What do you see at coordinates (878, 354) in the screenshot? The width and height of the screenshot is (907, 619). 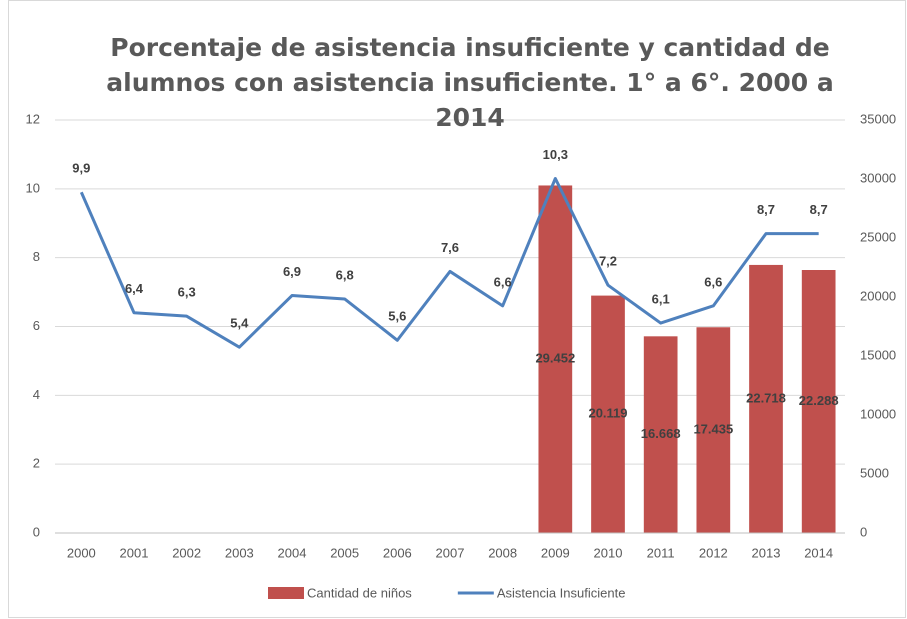 I see `y2-tick-label: 15000` at bounding box center [878, 354].